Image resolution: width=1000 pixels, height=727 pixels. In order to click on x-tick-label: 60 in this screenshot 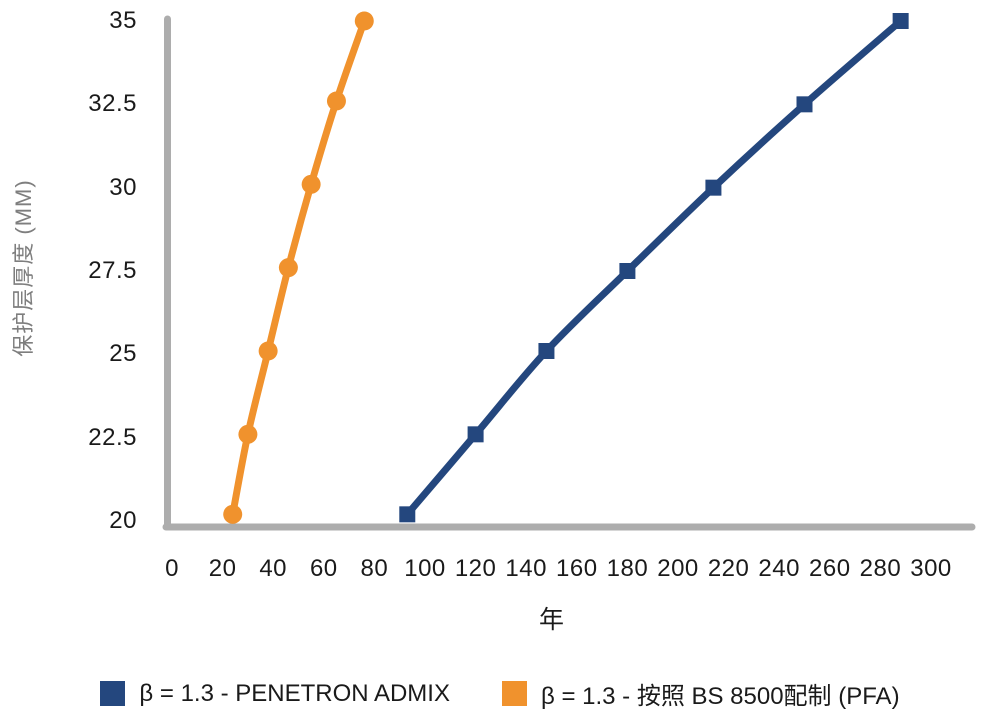, I will do `click(323, 568)`.